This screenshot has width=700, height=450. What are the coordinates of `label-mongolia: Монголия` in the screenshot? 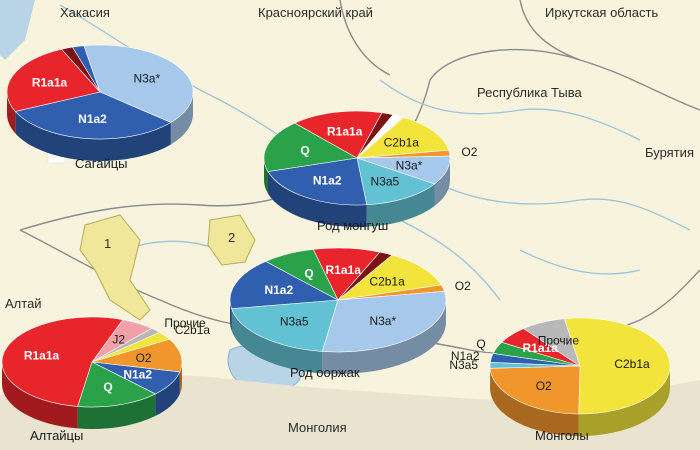 It's located at (317, 427).